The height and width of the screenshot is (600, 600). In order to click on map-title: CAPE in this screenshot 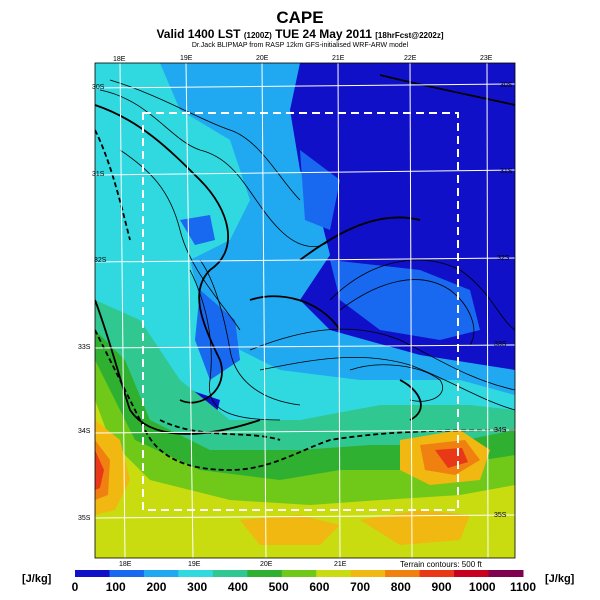, I will do `click(300, 17)`.